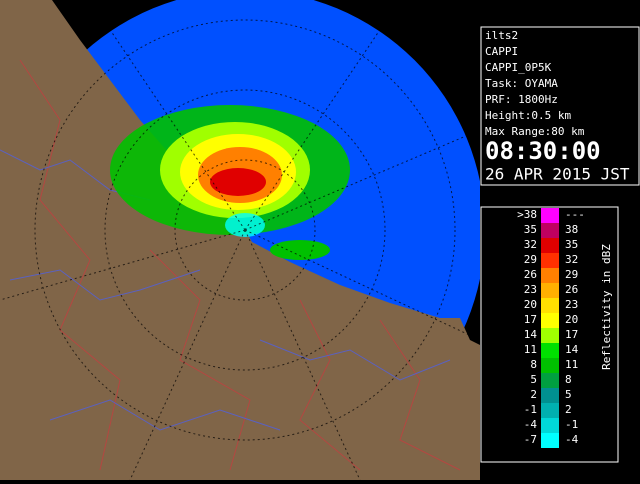 The height and width of the screenshot is (484, 640). I want to click on legend-low: 2, so click(533, 394).